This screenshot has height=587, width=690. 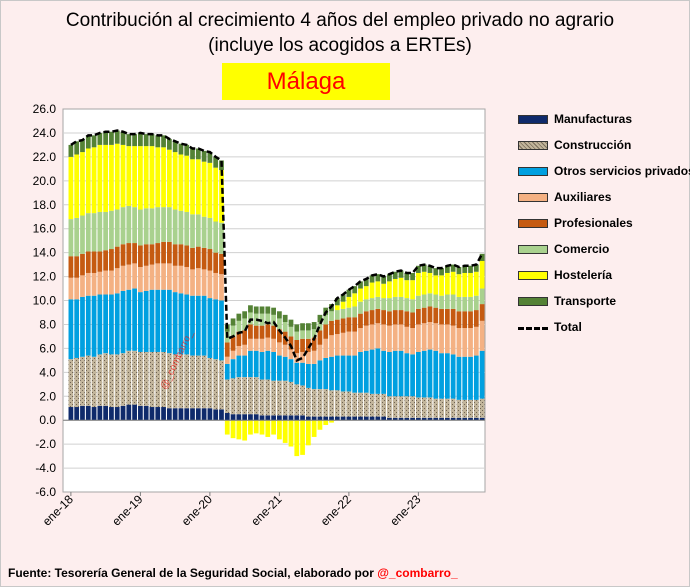 I want to click on legend-label: Auxiliares, so click(x=583, y=197).